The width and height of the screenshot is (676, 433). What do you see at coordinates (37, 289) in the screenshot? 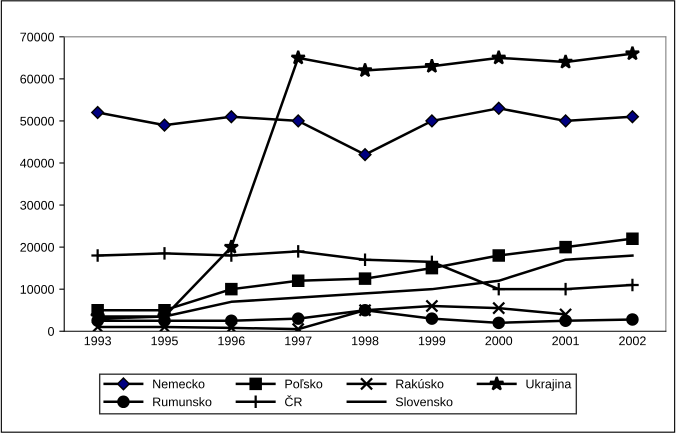
I see `y-tick-label: 10000` at bounding box center [37, 289].